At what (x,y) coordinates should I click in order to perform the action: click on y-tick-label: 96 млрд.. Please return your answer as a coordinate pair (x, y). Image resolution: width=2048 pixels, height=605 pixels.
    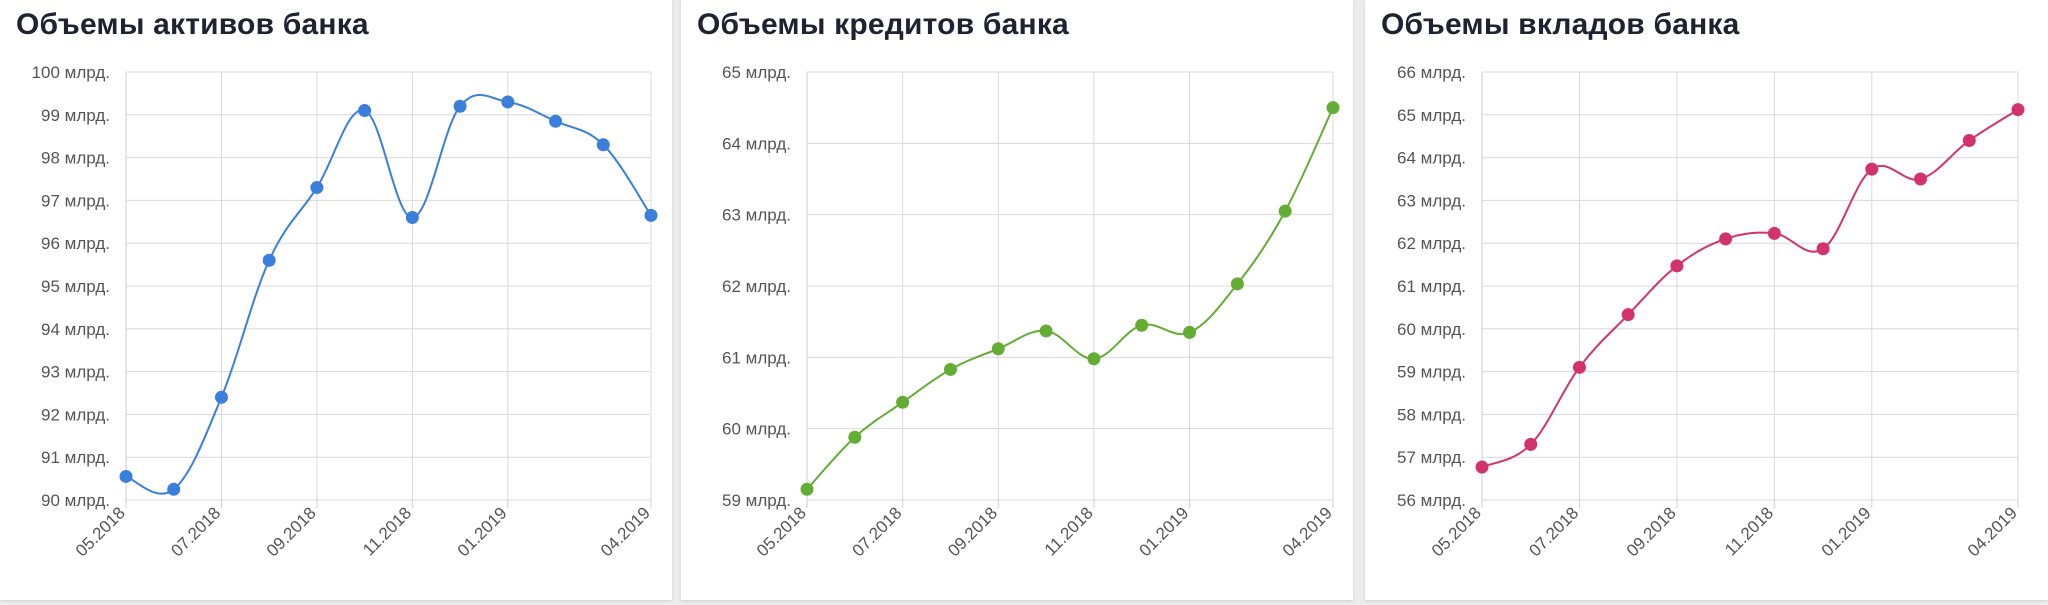
    Looking at the image, I should click on (75, 243).